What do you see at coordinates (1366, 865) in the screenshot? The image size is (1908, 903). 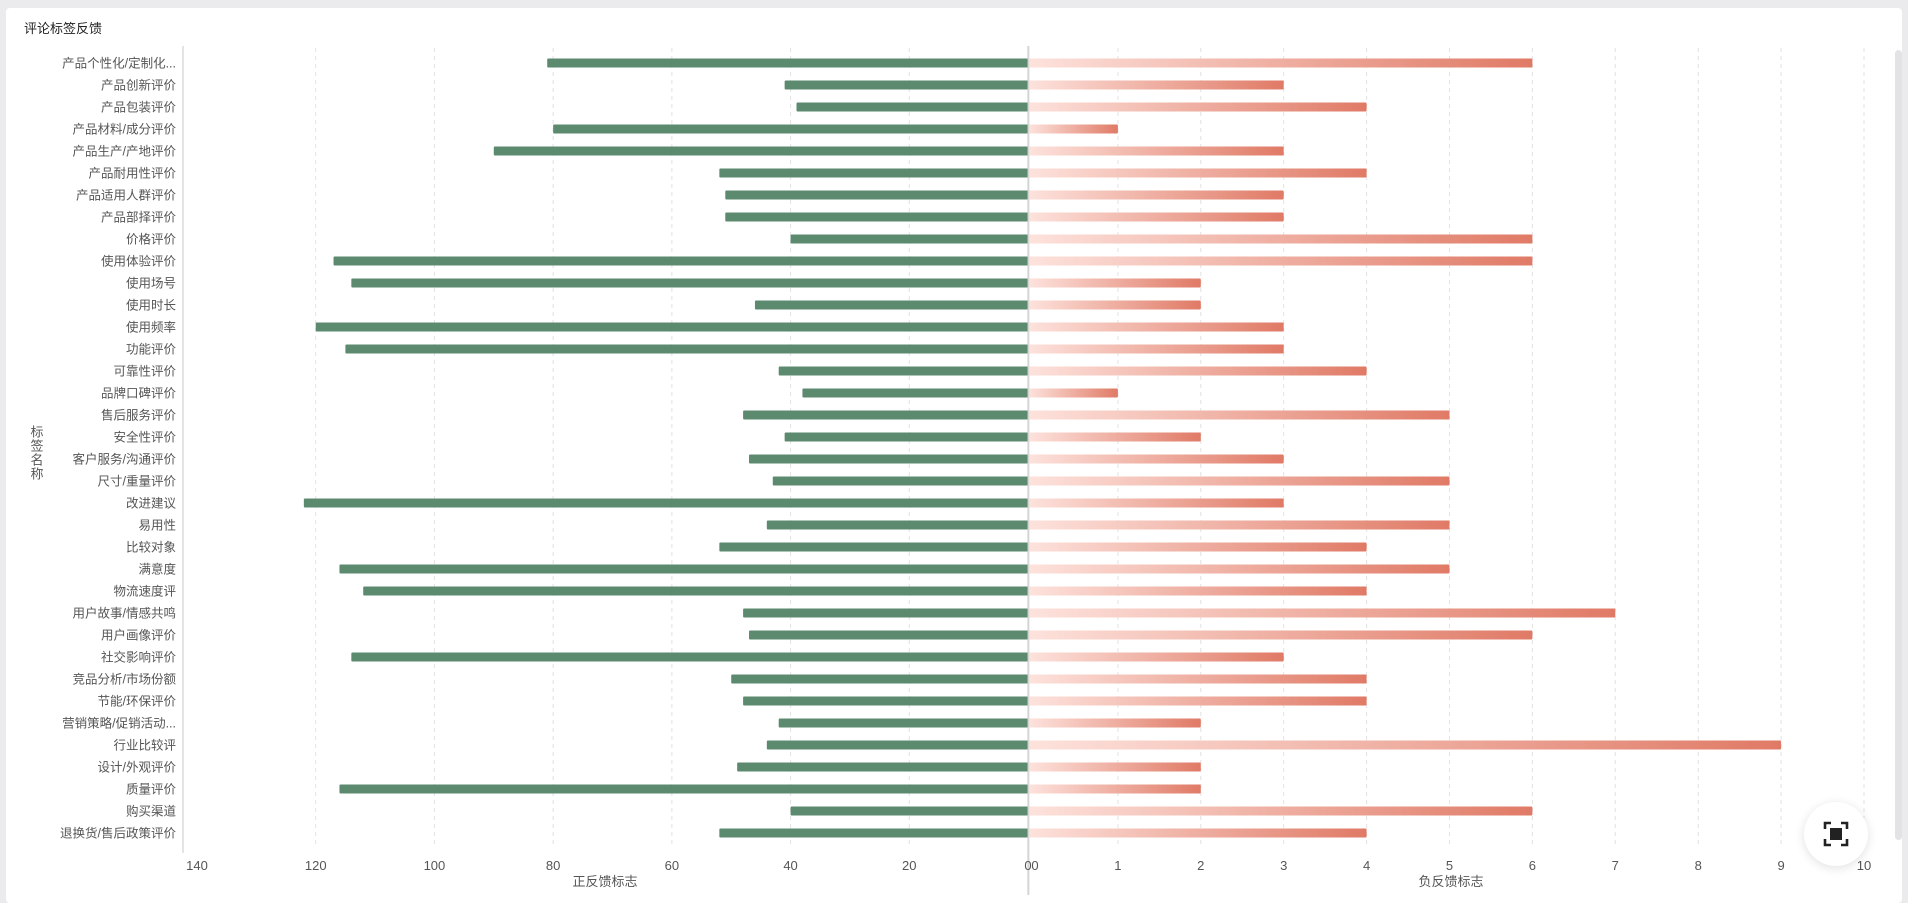 I see `x-tick-label-right: 4` at bounding box center [1366, 865].